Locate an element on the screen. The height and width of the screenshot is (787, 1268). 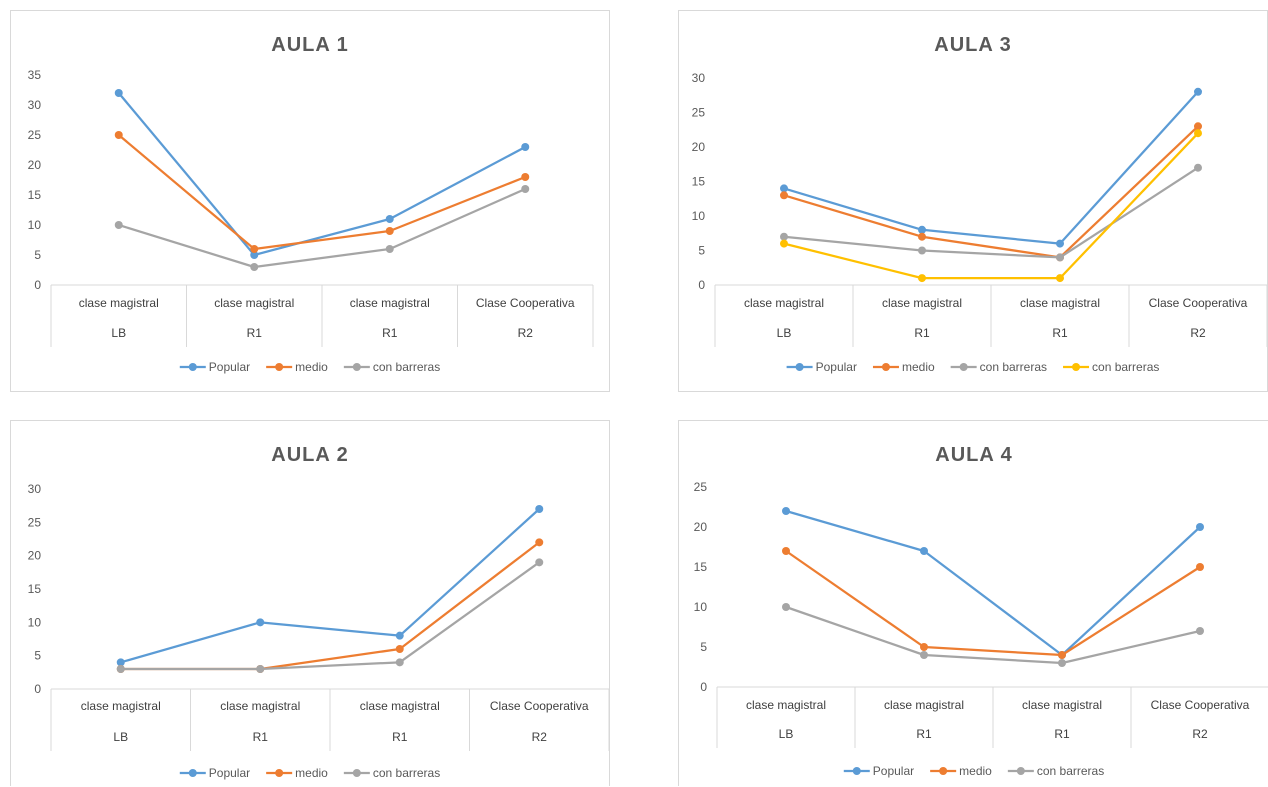
y-tick-label: 15 is located at coordinates (35, 195).